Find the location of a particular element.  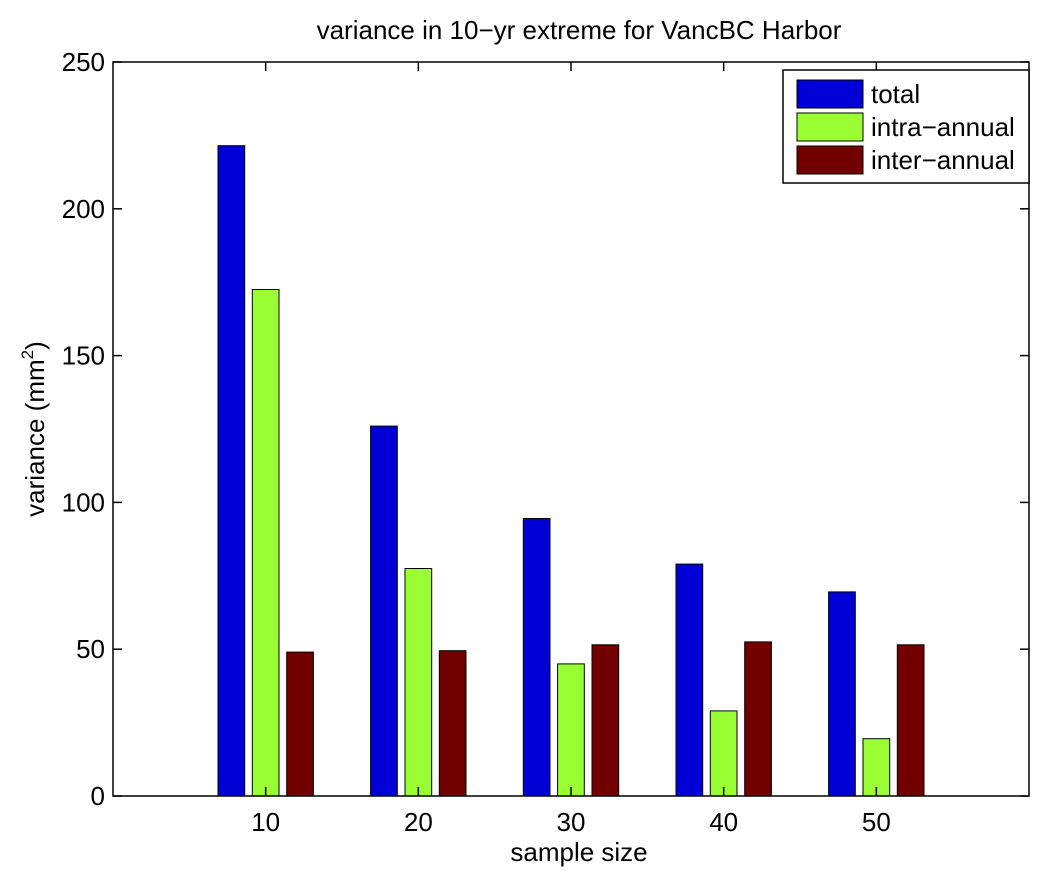

y-axis-label-close: ) is located at coordinates (35, 345).